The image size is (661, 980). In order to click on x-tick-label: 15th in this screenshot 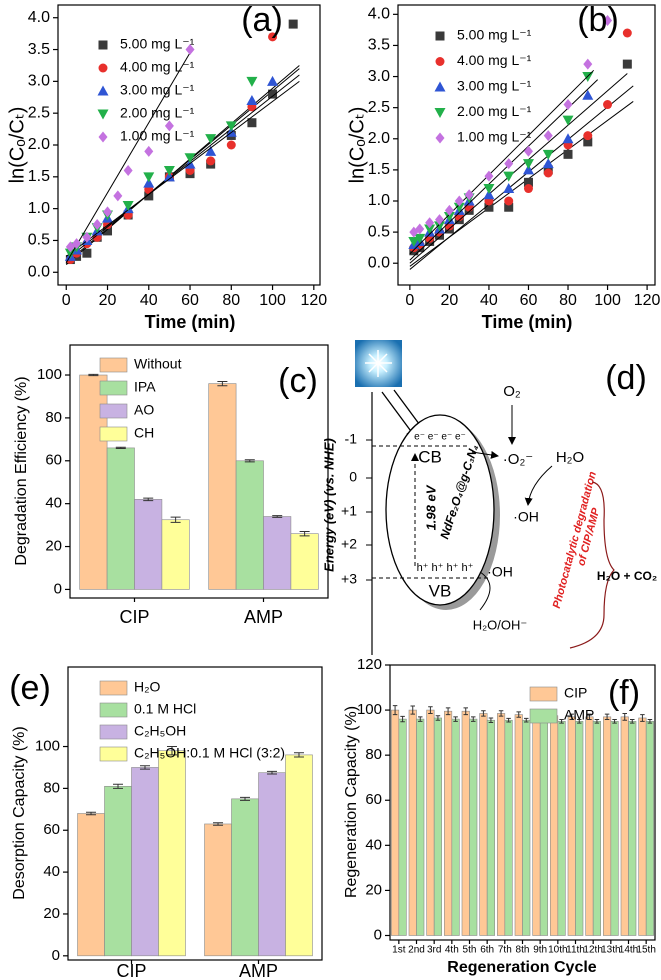, I will do `click(645, 950)`.